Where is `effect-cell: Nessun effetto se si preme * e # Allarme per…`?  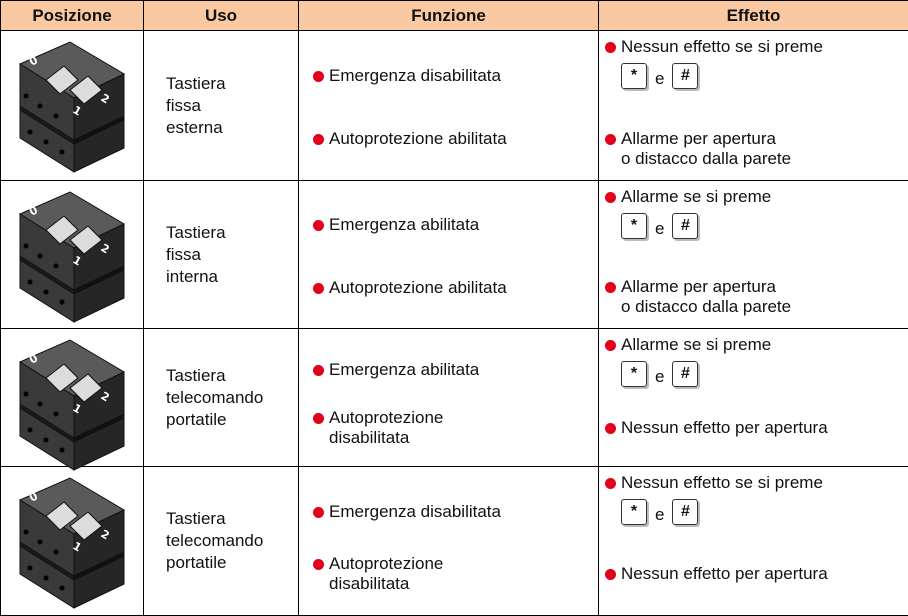
effect-cell: Nessun effetto se si preme * e # Allarme per… is located at coordinates (753, 106).